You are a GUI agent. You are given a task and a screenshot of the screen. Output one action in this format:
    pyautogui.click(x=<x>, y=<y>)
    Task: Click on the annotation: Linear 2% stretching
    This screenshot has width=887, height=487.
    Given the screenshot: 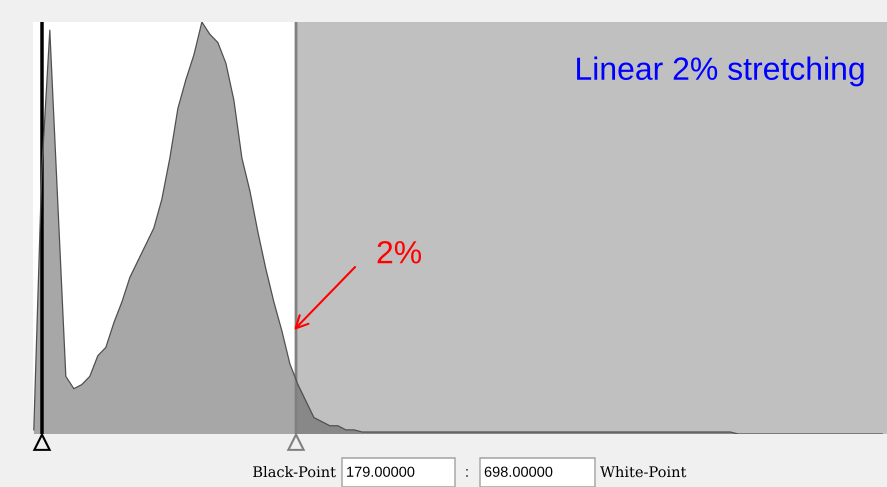 What is the action you would take?
    pyautogui.click(x=720, y=71)
    